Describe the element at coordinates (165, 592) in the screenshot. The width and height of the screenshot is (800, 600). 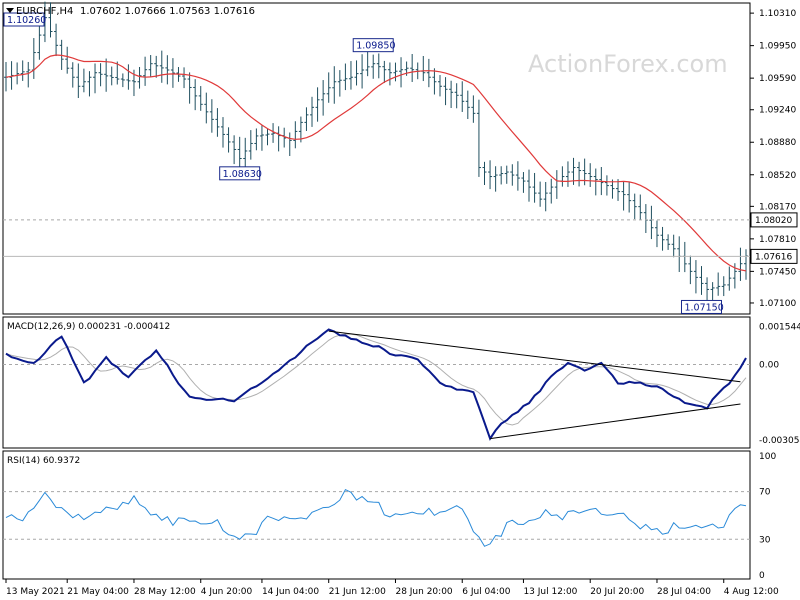
I see `time-tick-label: 28 May 12:00` at that location.